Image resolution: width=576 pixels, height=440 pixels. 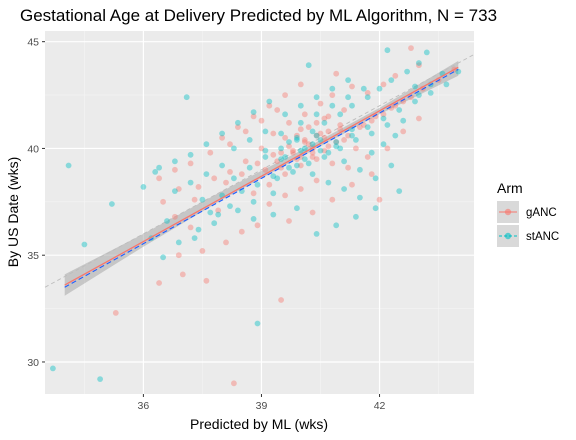 I want to click on legend: Arm gANC stANC, so click(x=528, y=213).